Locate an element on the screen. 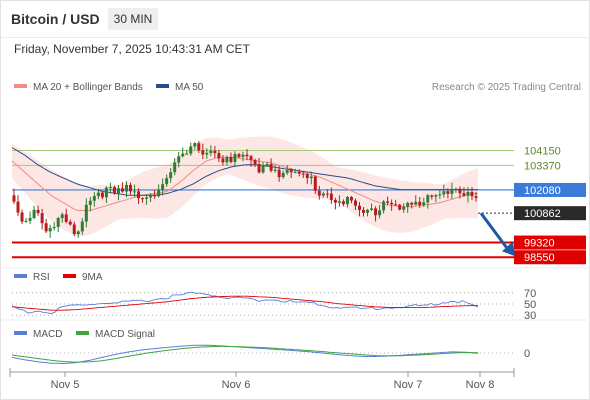 The width and height of the screenshot is (590, 400). legend-swatch-rsi is located at coordinates (20, 276).